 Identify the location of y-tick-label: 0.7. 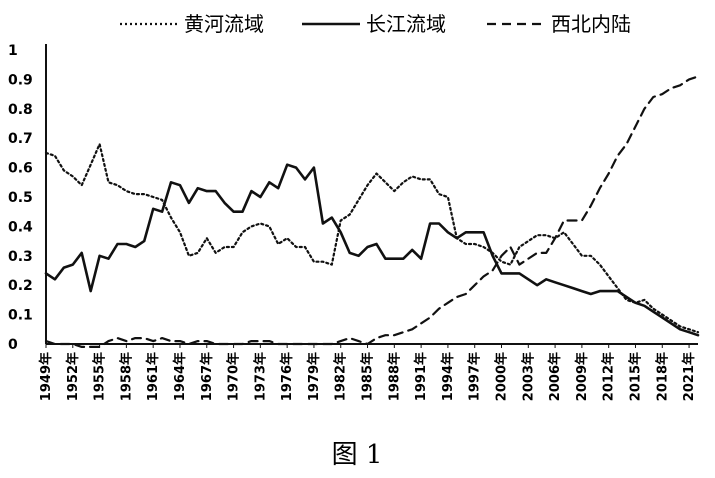
(20, 139).